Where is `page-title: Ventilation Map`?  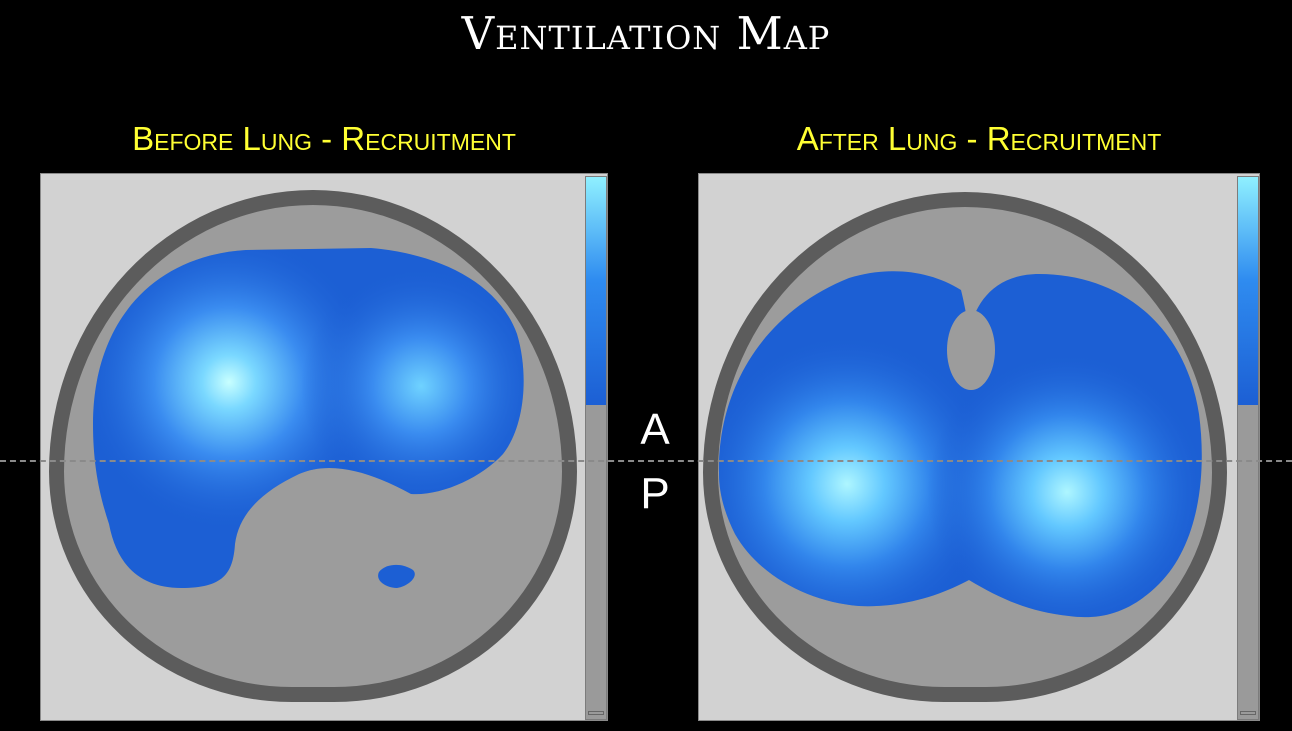
page-title: Ventilation Map is located at coordinates (646, 33).